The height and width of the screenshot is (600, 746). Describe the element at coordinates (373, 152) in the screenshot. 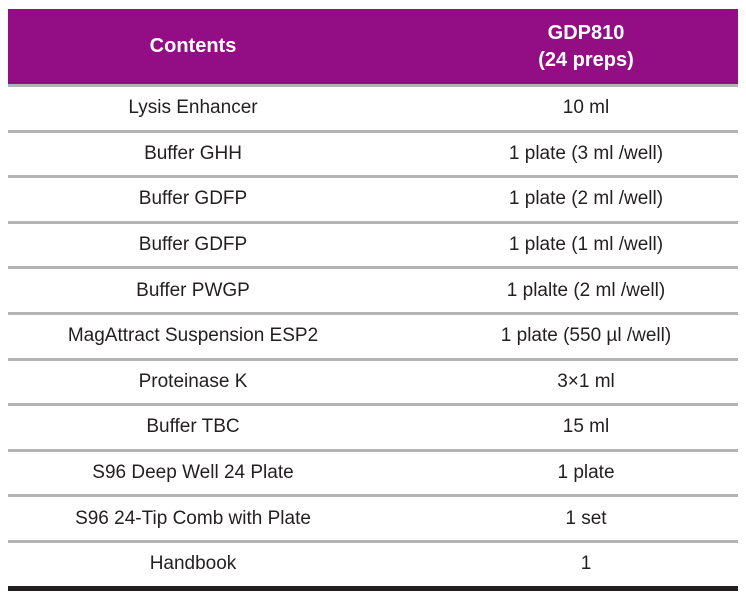

I see `table-row: Buffer GHH 1 plate (3 ml /well)` at that location.